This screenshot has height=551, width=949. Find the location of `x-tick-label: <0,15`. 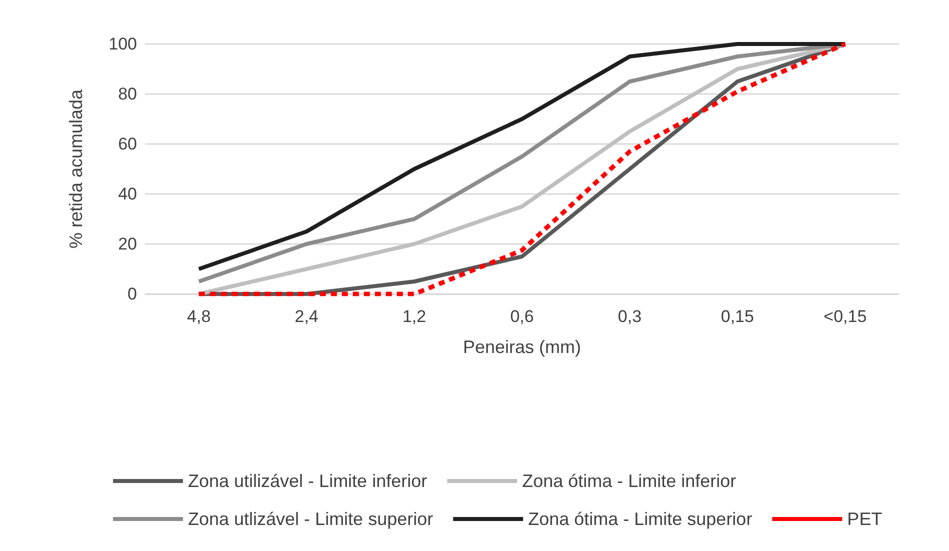

x-tick-label: <0,15 is located at coordinates (845, 316).